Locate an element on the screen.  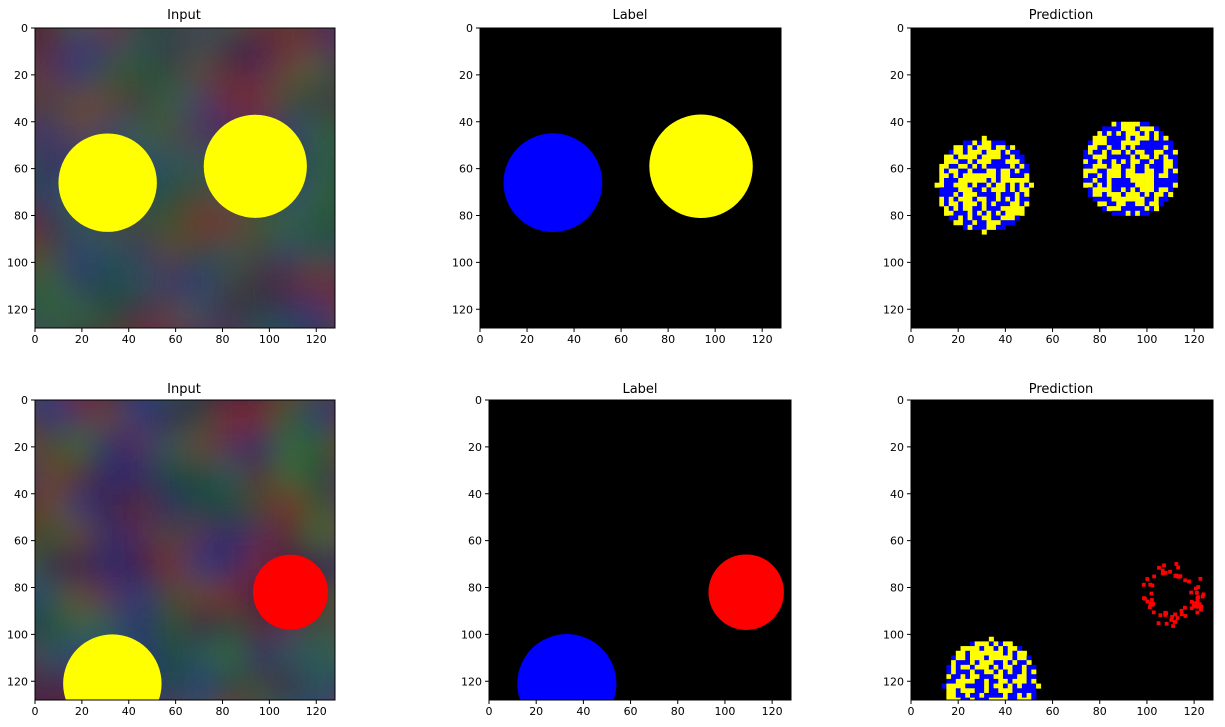
x-tick-label: 80 is located at coordinates (223, 339).